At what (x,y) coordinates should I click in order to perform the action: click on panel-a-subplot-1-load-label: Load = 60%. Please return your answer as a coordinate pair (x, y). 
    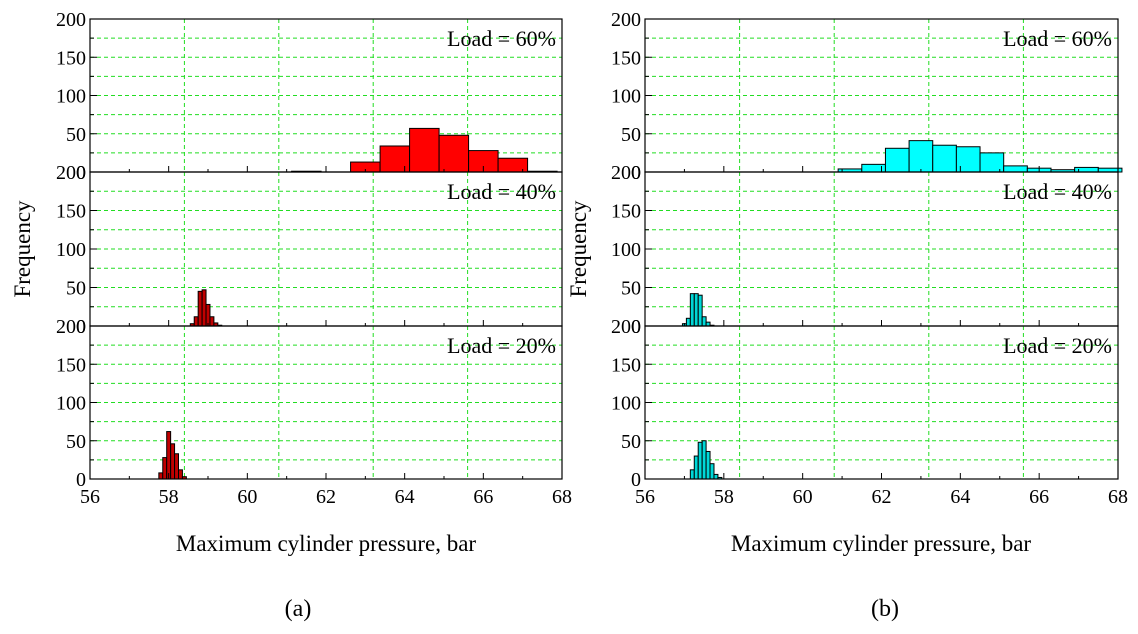
    Looking at the image, I should click on (501, 38).